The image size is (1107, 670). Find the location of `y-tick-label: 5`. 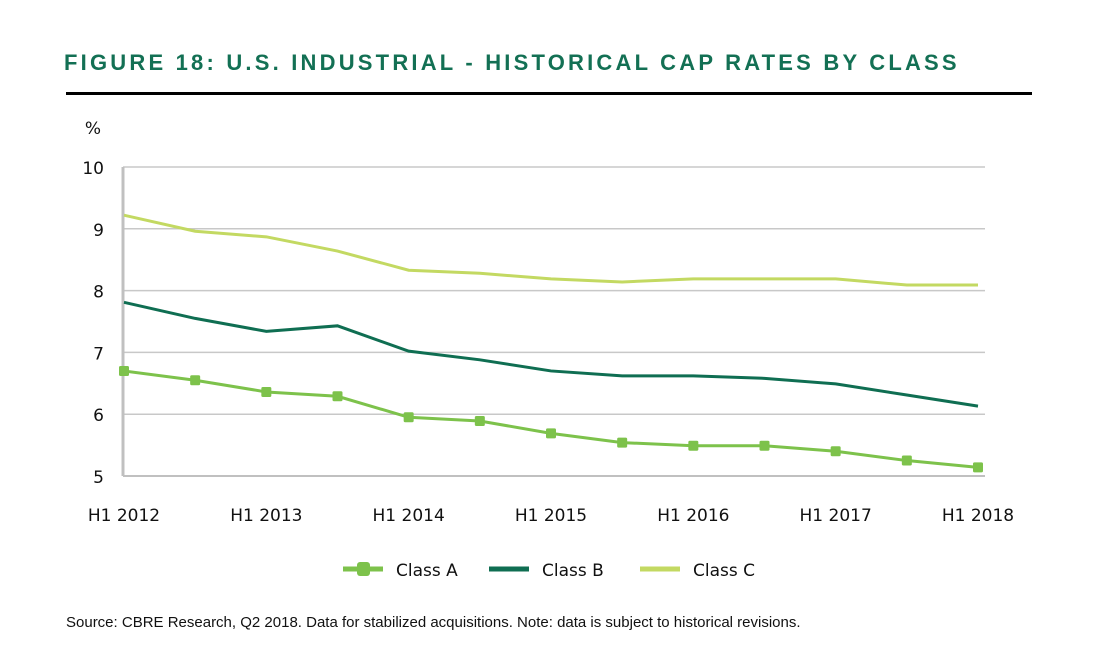

y-tick-label: 5 is located at coordinates (98, 478).